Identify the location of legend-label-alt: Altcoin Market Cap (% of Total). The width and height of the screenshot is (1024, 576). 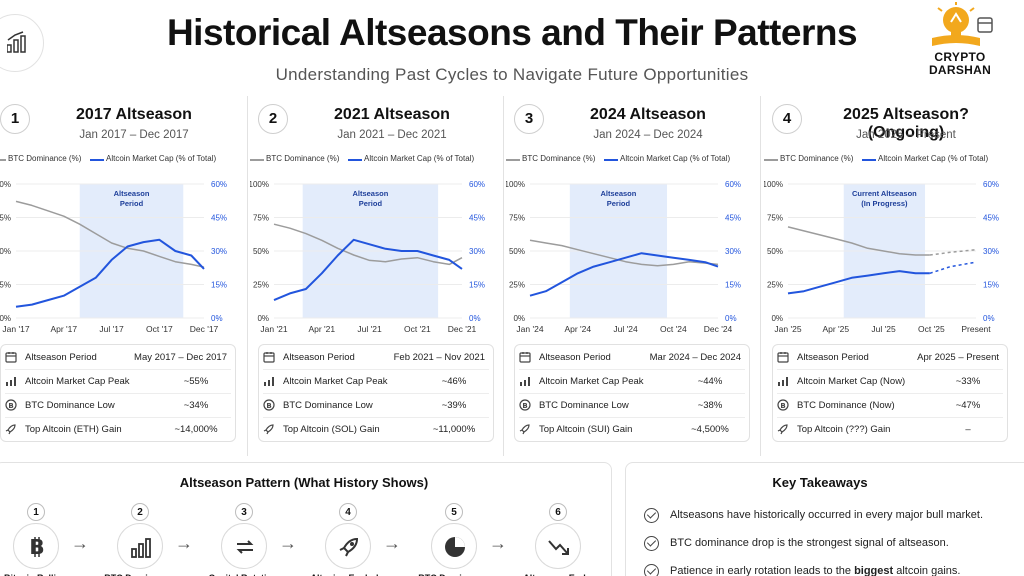
(419, 158).